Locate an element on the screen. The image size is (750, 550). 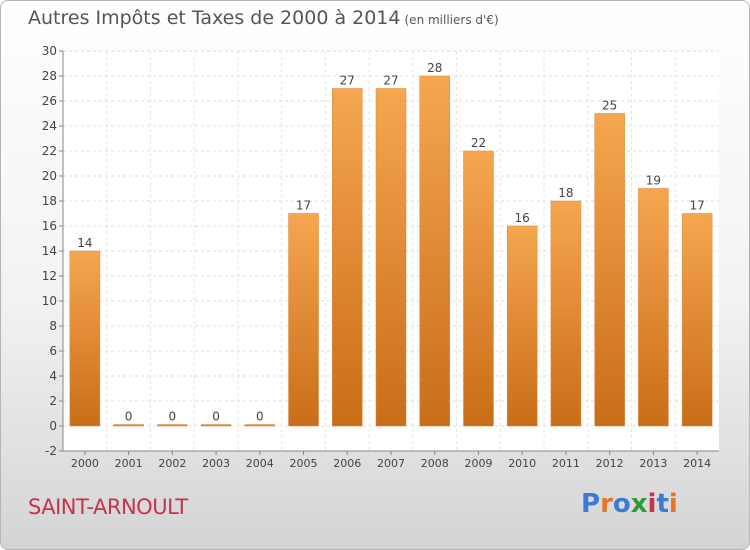
y-tick-label: 12 is located at coordinates (49, 276).